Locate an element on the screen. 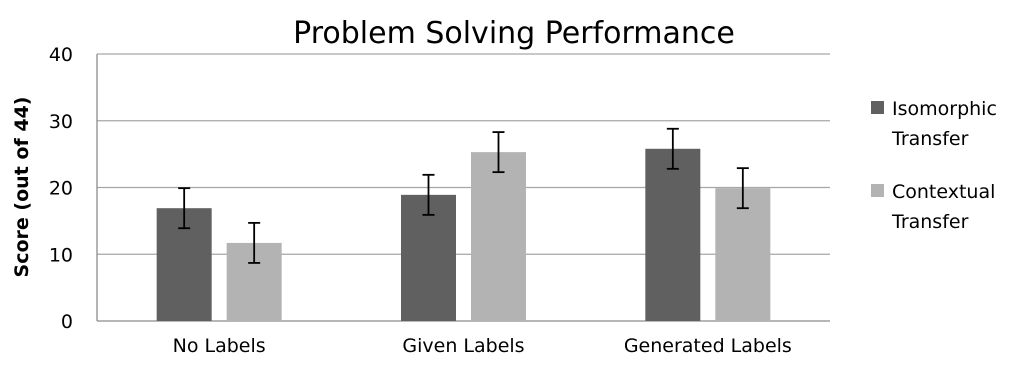 Image resolution: width=1011 pixels, height=365 pixels. legend-label: Isomorphic is located at coordinates (944, 109).